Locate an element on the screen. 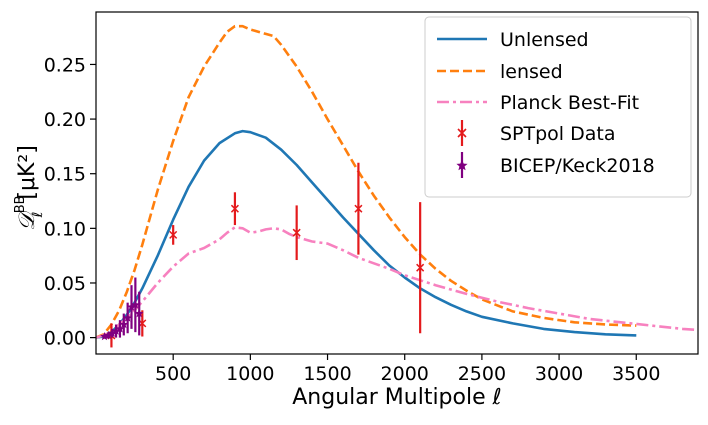 This screenshot has width=708, height=425. y-tick-label: 0.25 is located at coordinates (65, 65).